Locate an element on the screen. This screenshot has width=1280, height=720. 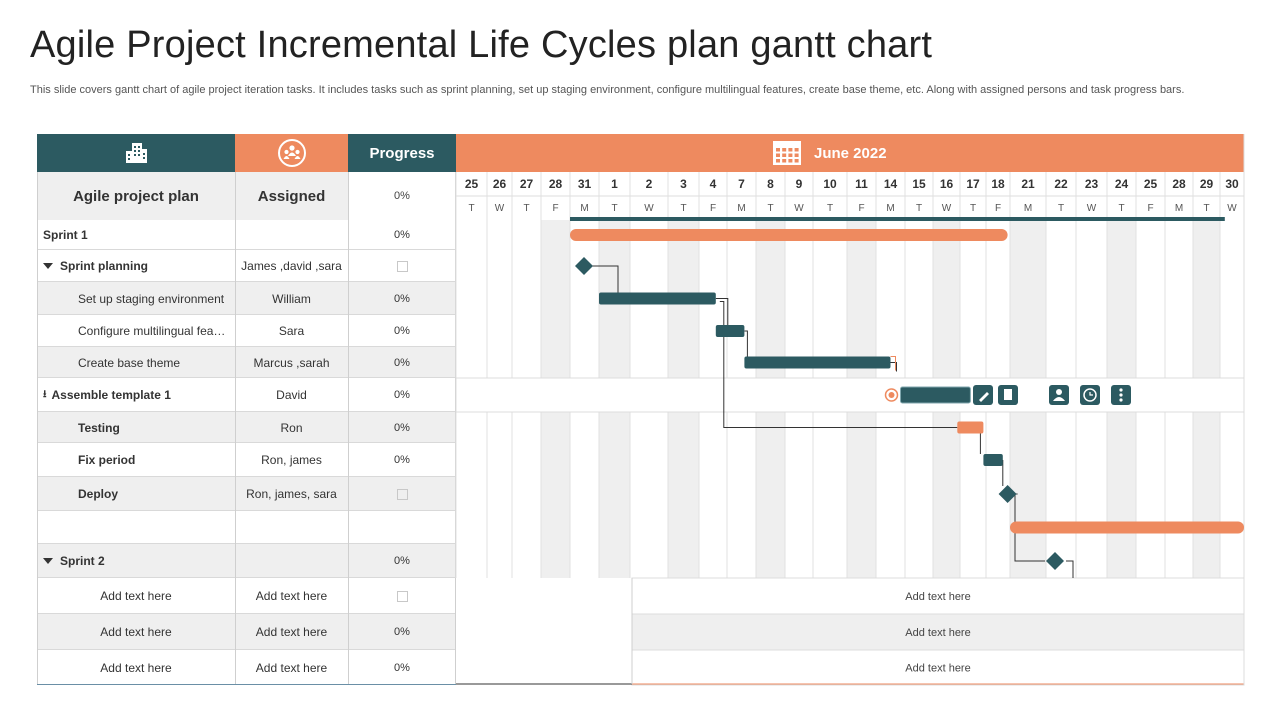
edit-icon is located at coordinates (983, 395).